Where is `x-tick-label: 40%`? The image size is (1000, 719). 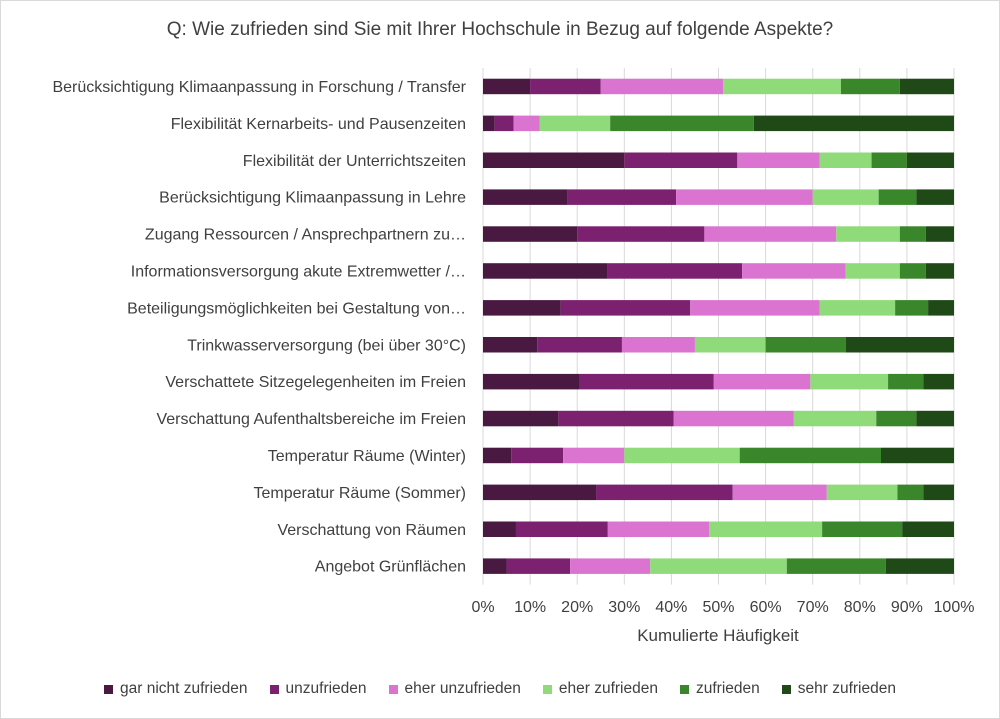
x-tick-label: 40% is located at coordinates (671, 607).